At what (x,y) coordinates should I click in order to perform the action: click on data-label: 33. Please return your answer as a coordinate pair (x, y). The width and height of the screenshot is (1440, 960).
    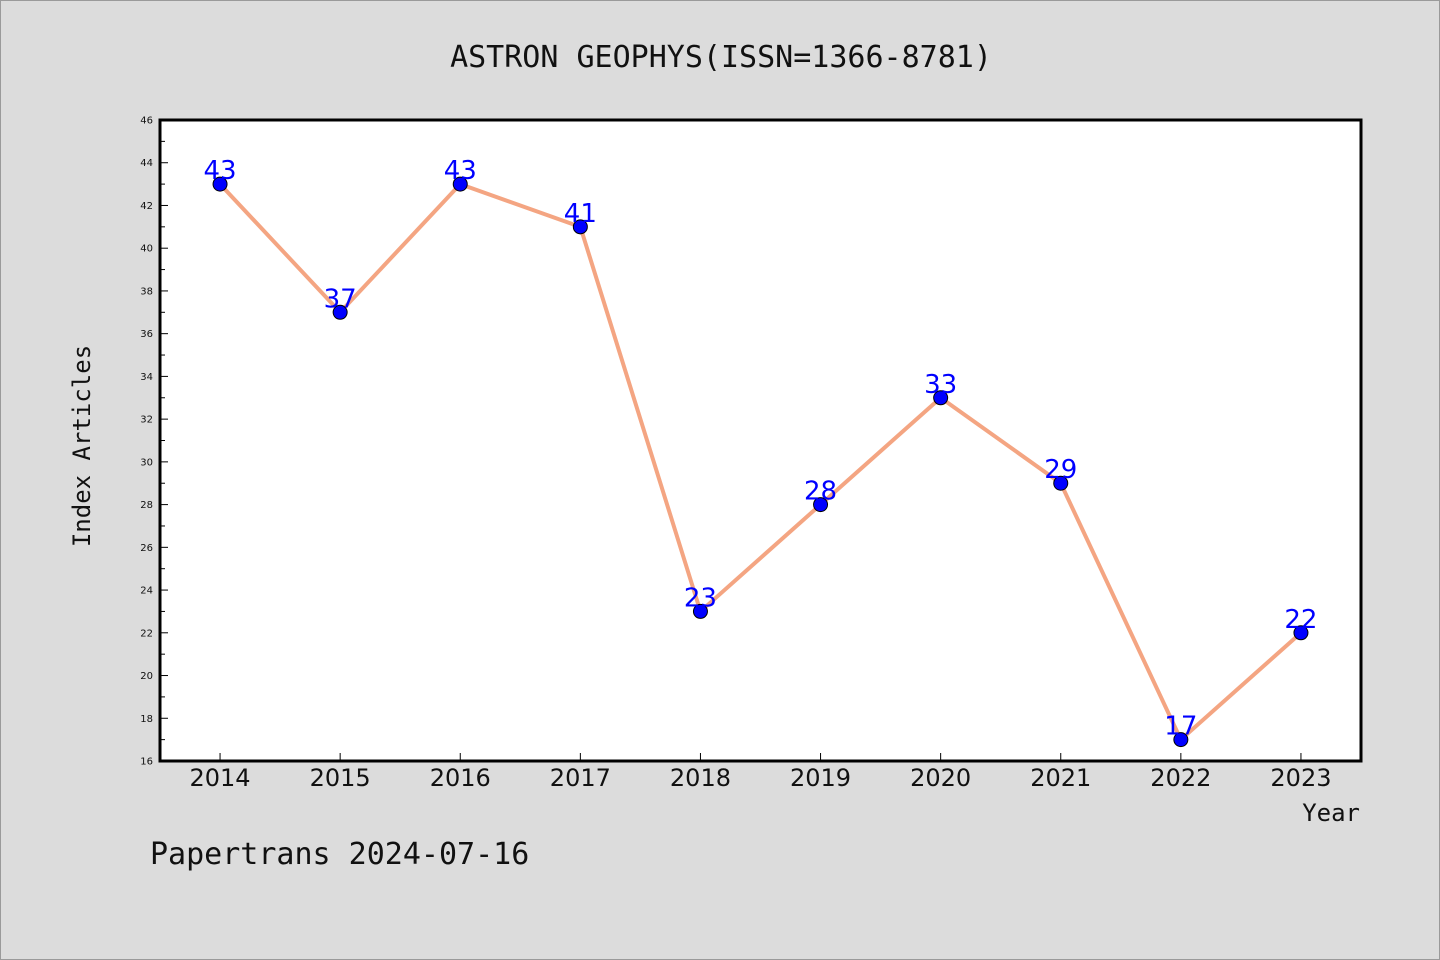
    Looking at the image, I should click on (940, 385).